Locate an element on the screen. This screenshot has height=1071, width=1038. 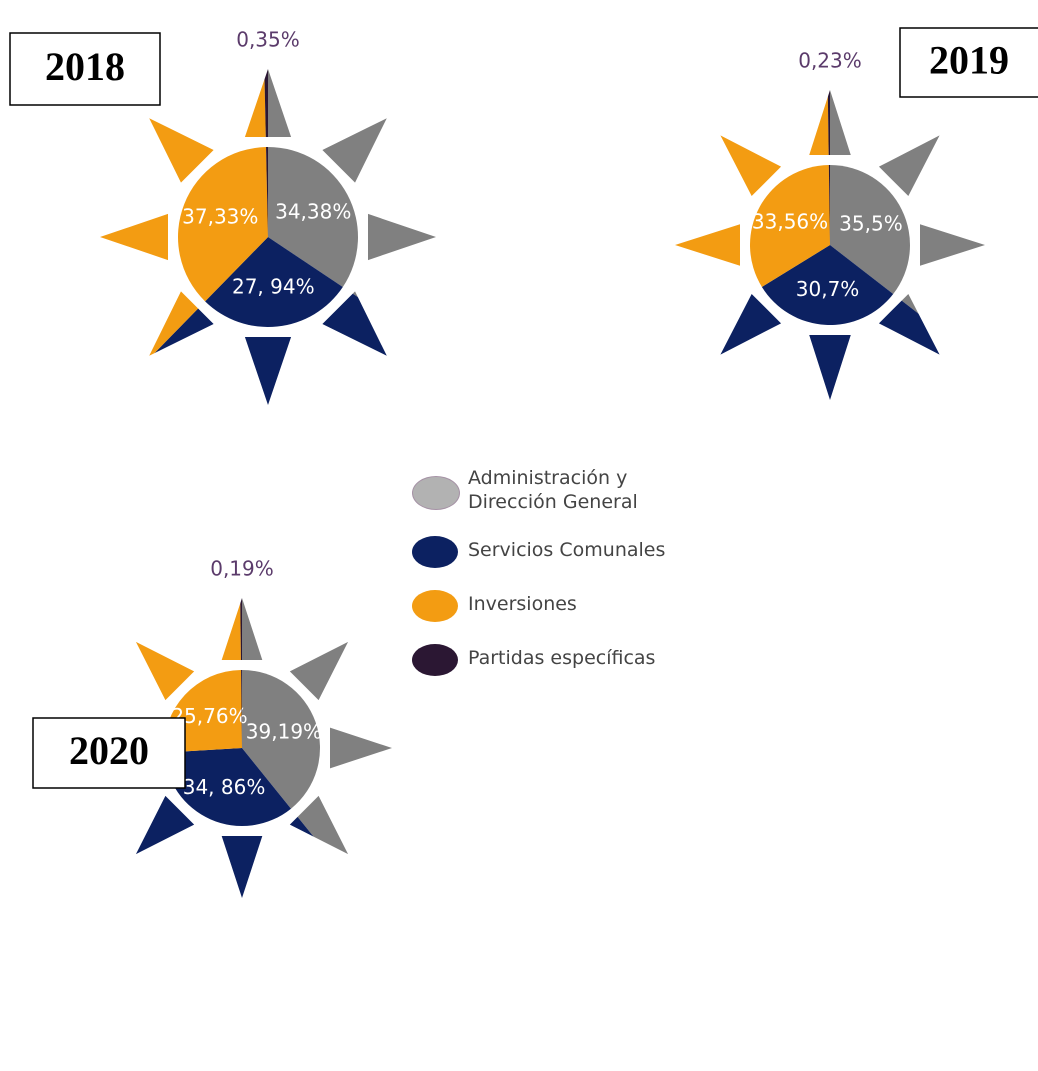
value-label: 0,19% is located at coordinates (242, 569).